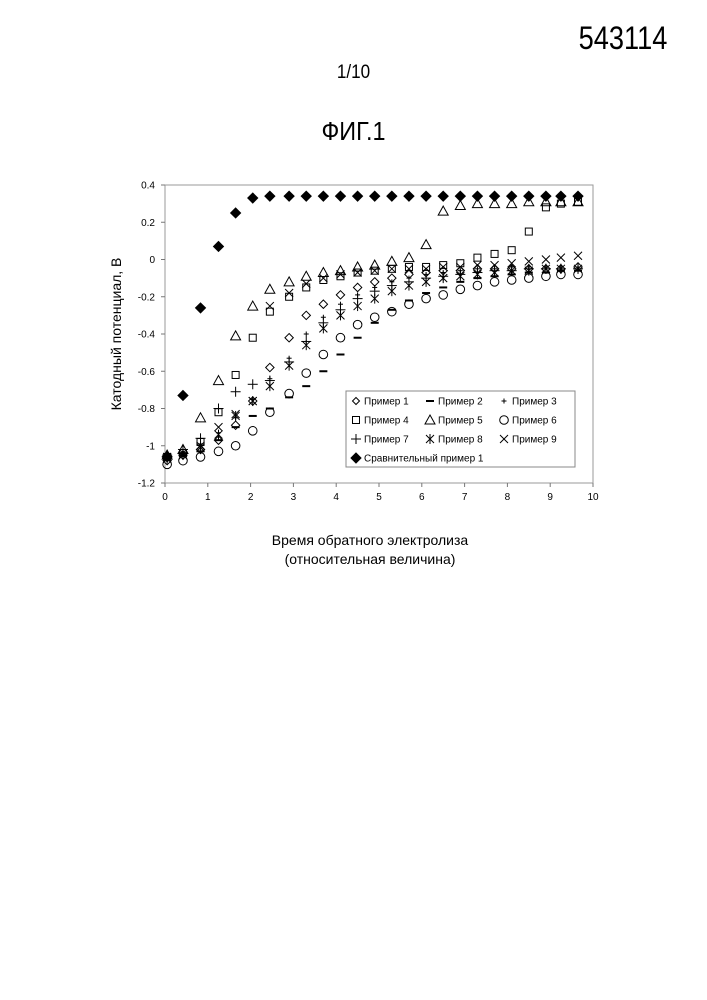 Image resolution: width=707 pixels, height=1000 pixels. Describe the element at coordinates (208, 497) in the screenshot. I see `x-tick-label: 1` at that location.